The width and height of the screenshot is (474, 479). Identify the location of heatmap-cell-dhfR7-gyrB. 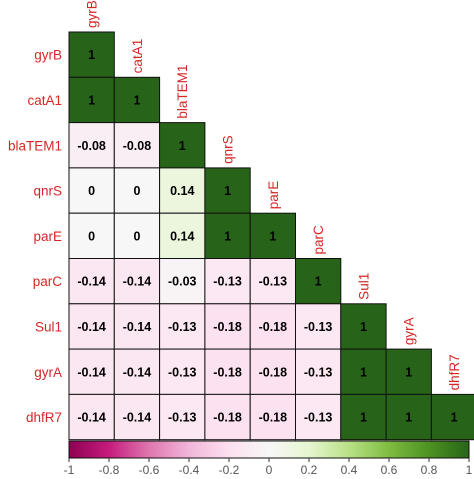
(91, 417).